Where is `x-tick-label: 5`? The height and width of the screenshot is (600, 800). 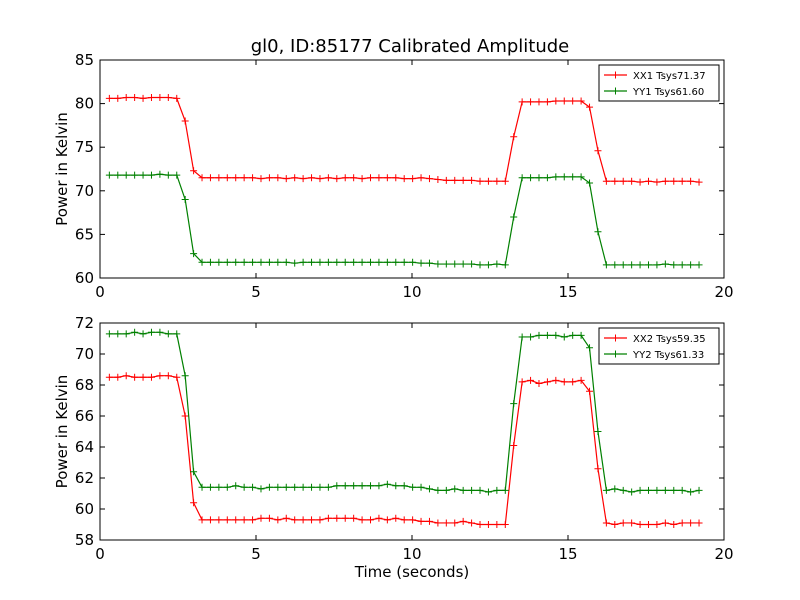
x-tick-label: 5 is located at coordinates (256, 292).